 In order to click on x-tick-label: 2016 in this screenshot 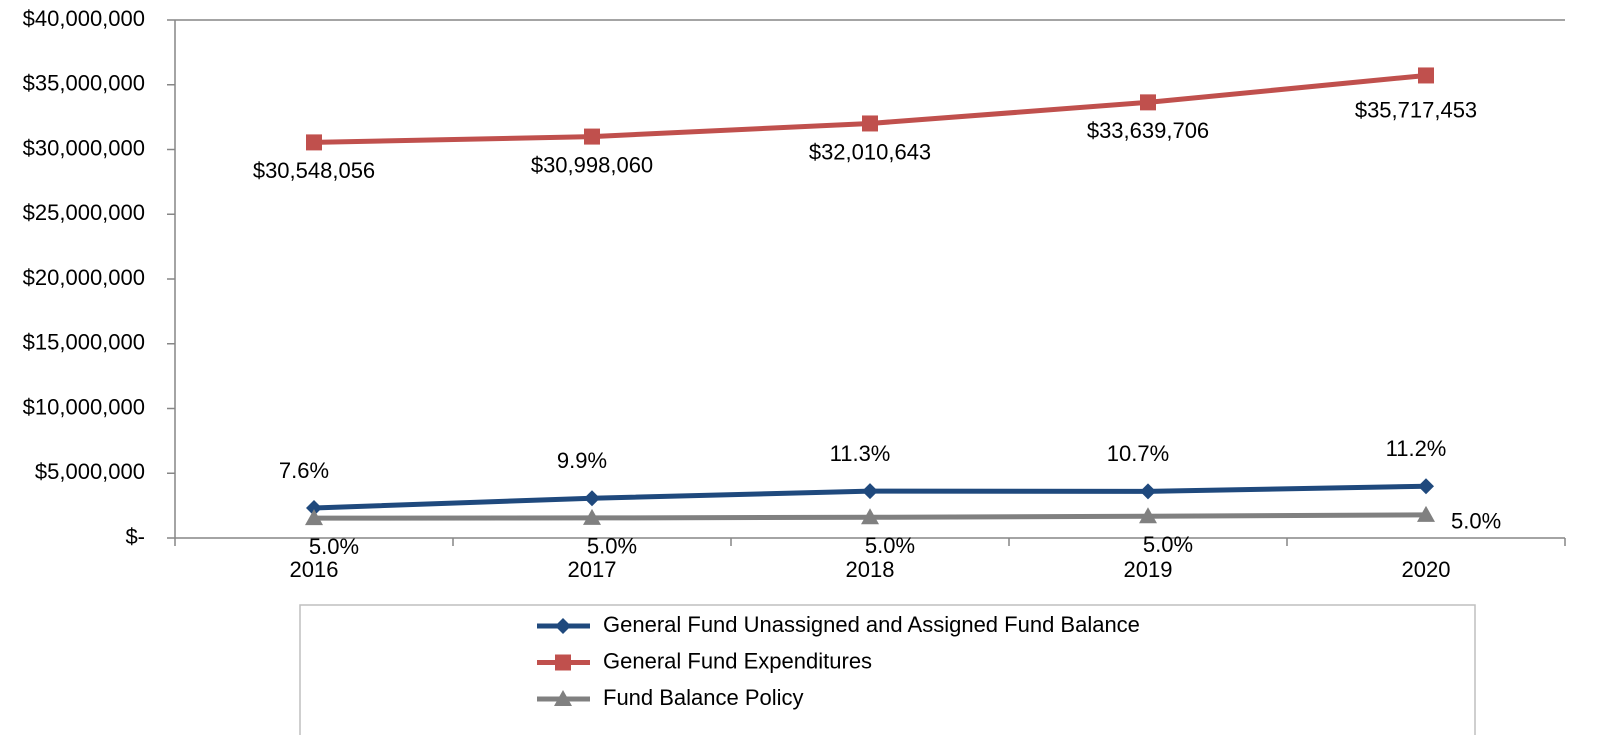, I will do `click(314, 569)`.